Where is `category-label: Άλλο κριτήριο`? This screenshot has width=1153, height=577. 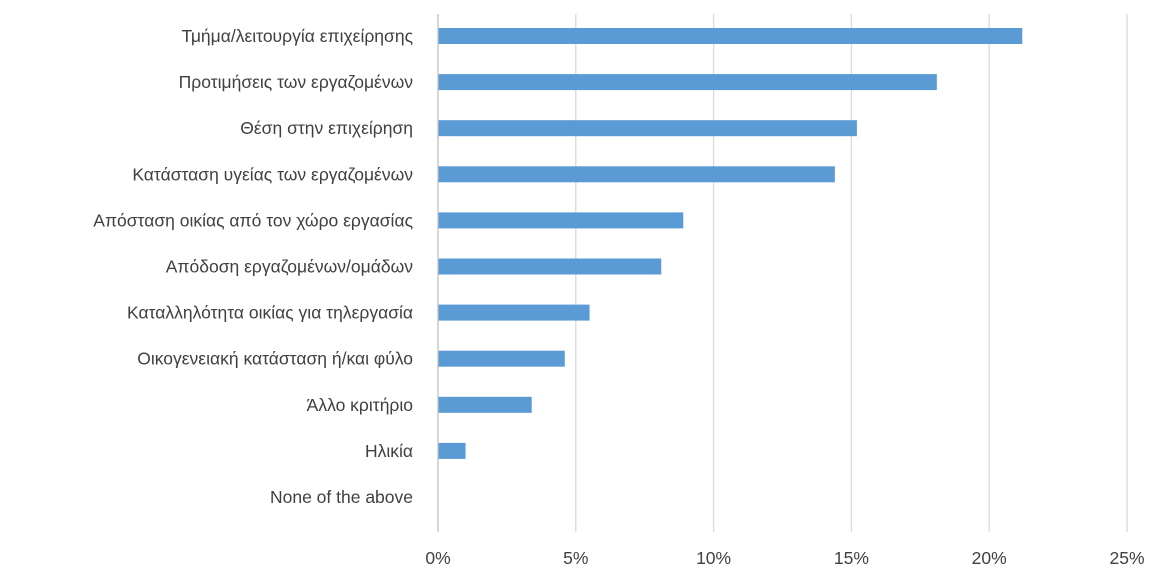
category-label: Άλλο κριτήριο is located at coordinates (360, 405).